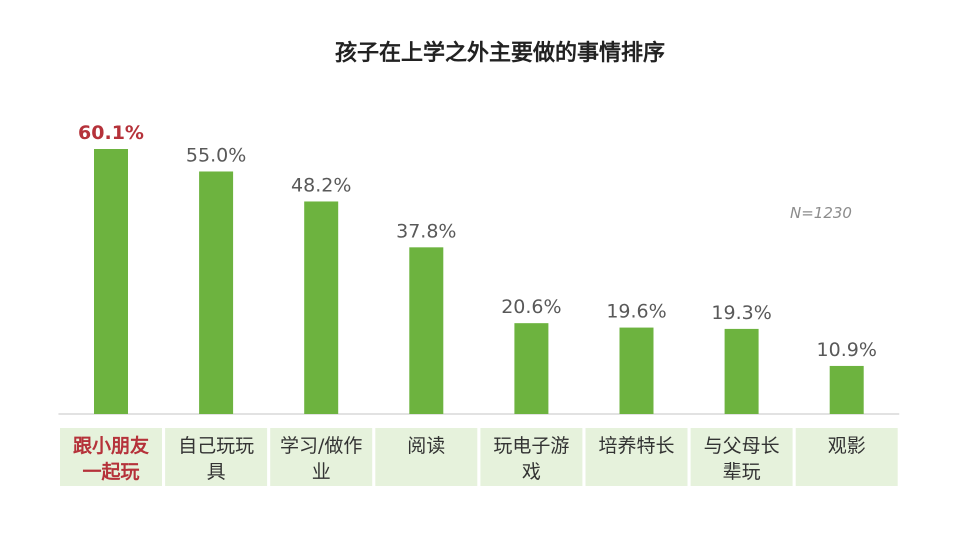  I want to click on value-label: 55.0%, so click(216, 155).